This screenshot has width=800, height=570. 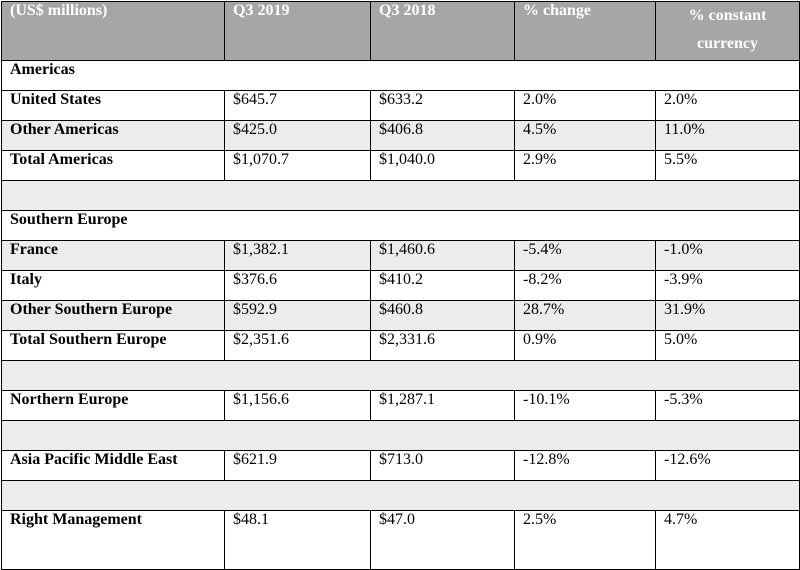 What do you see at coordinates (585, 105) in the screenshot?
I see `cell-pct-change: 2.0%` at bounding box center [585, 105].